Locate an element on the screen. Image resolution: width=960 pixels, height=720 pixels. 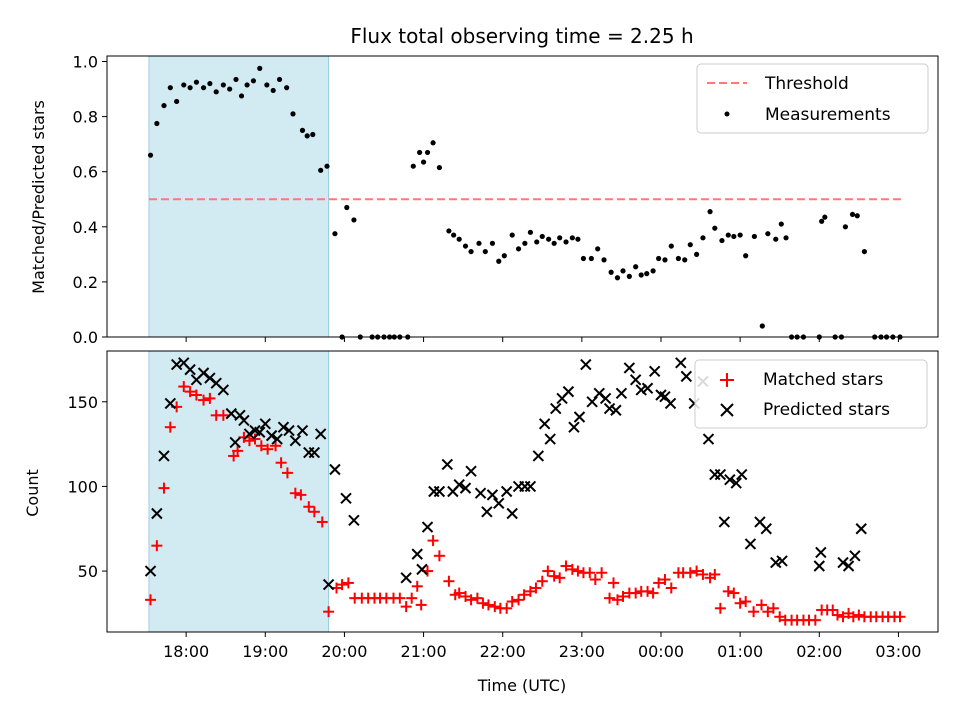
x-tick-label: 02:00 is located at coordinates (819, 651).